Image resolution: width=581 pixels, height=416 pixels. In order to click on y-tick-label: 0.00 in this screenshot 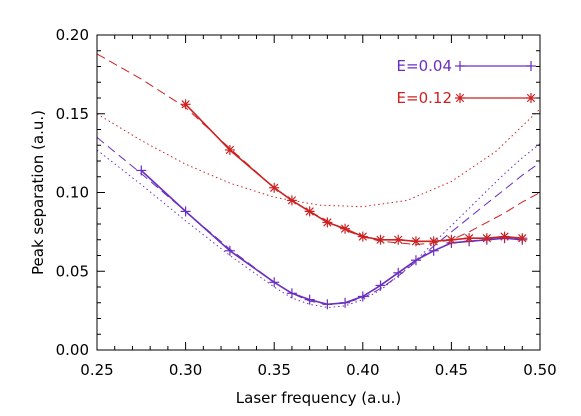, I will do `click(72, 350)`.